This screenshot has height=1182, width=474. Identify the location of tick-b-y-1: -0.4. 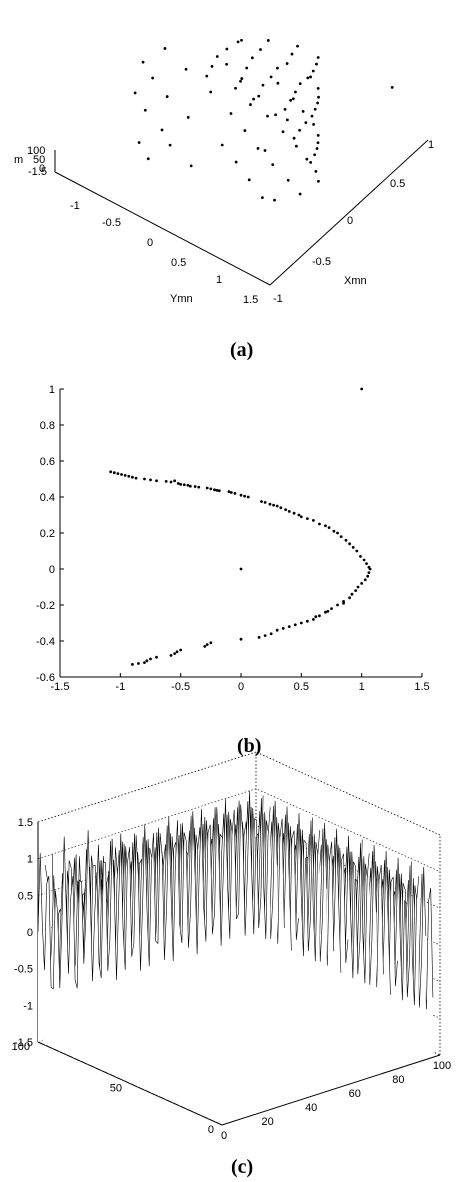
(45, 642).